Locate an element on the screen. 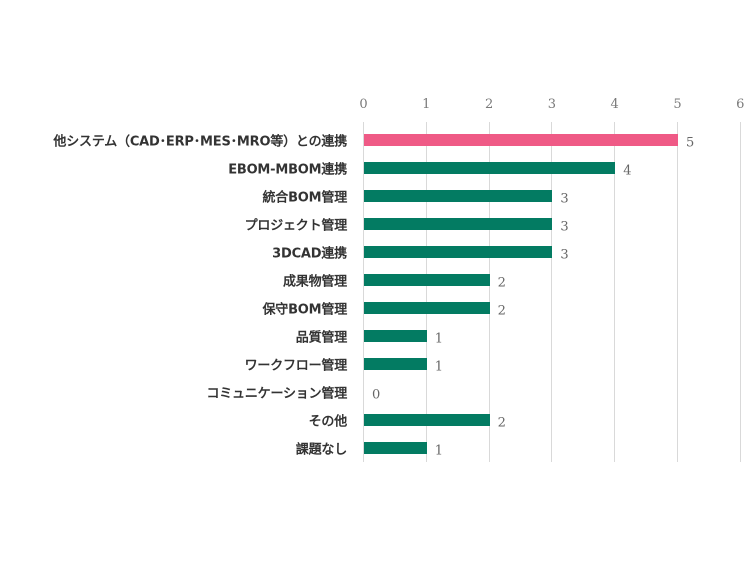 This screenshot has width=750, height=562. category-label: コミュニケーション管理 is located at coordinates (276, 393).